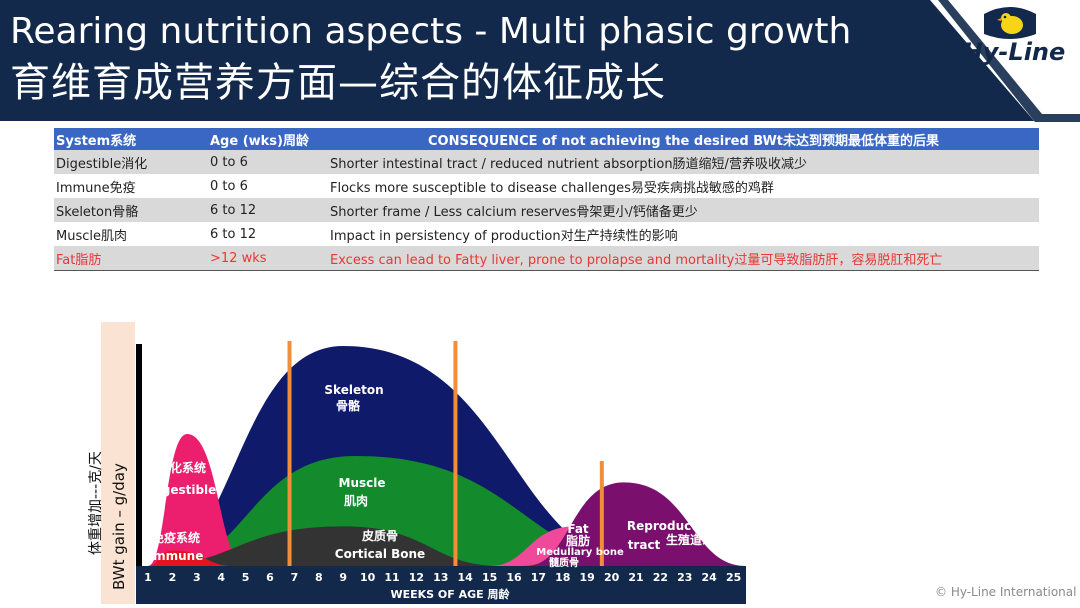 This screenshot has height=608, width=1080. Describe the element at coordinates (380, 554) in the screenshot. I see `cortical-bone-label: Cortical Bone` at that location.